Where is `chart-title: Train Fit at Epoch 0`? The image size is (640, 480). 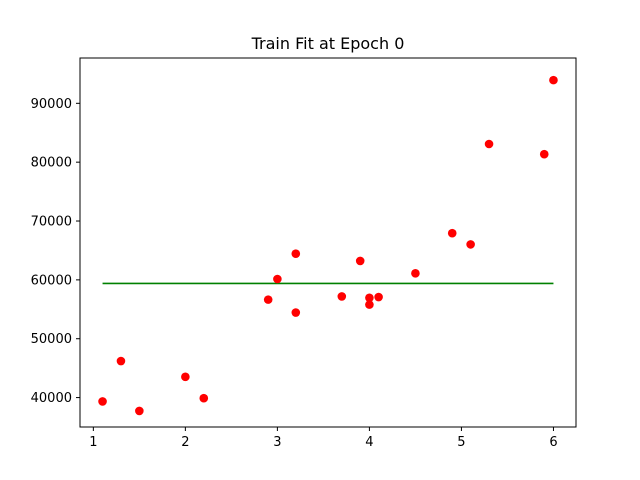 chart-title: Train Fit at Epoch 0 is located at coordinates (328, 43).